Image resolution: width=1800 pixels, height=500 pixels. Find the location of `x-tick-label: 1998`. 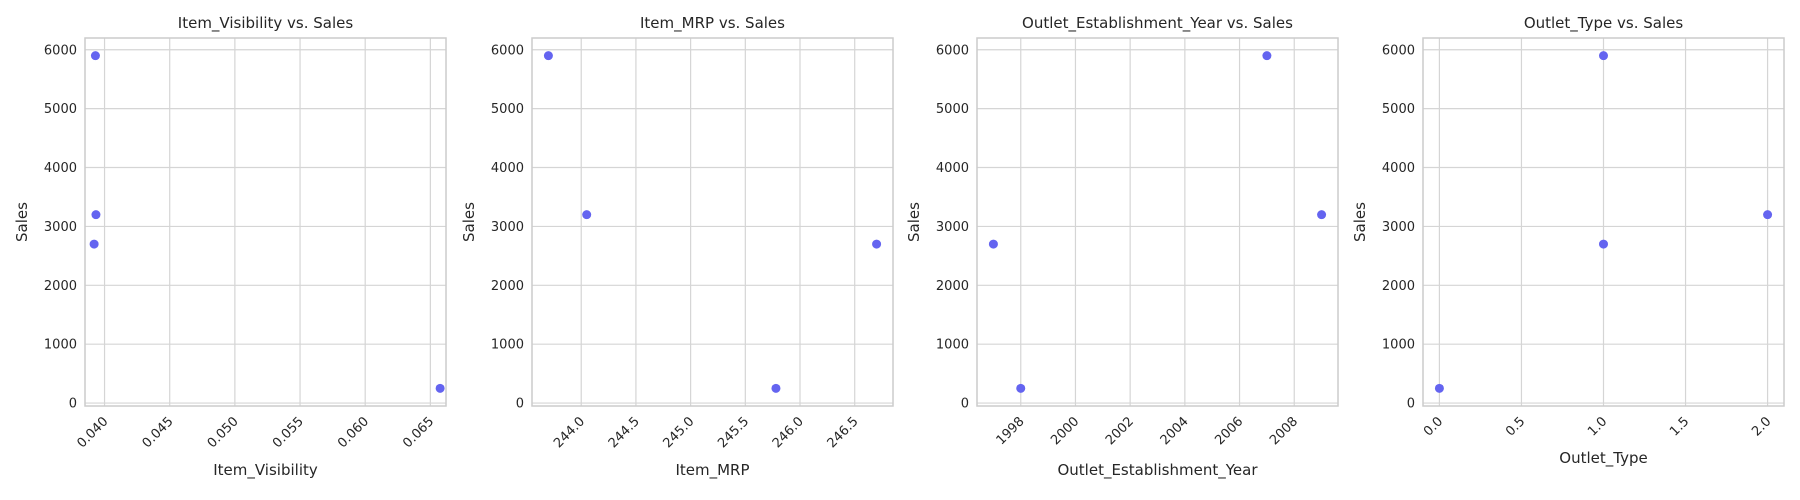

x-tick-label: 1998 is located at coordinates (1011, 431).